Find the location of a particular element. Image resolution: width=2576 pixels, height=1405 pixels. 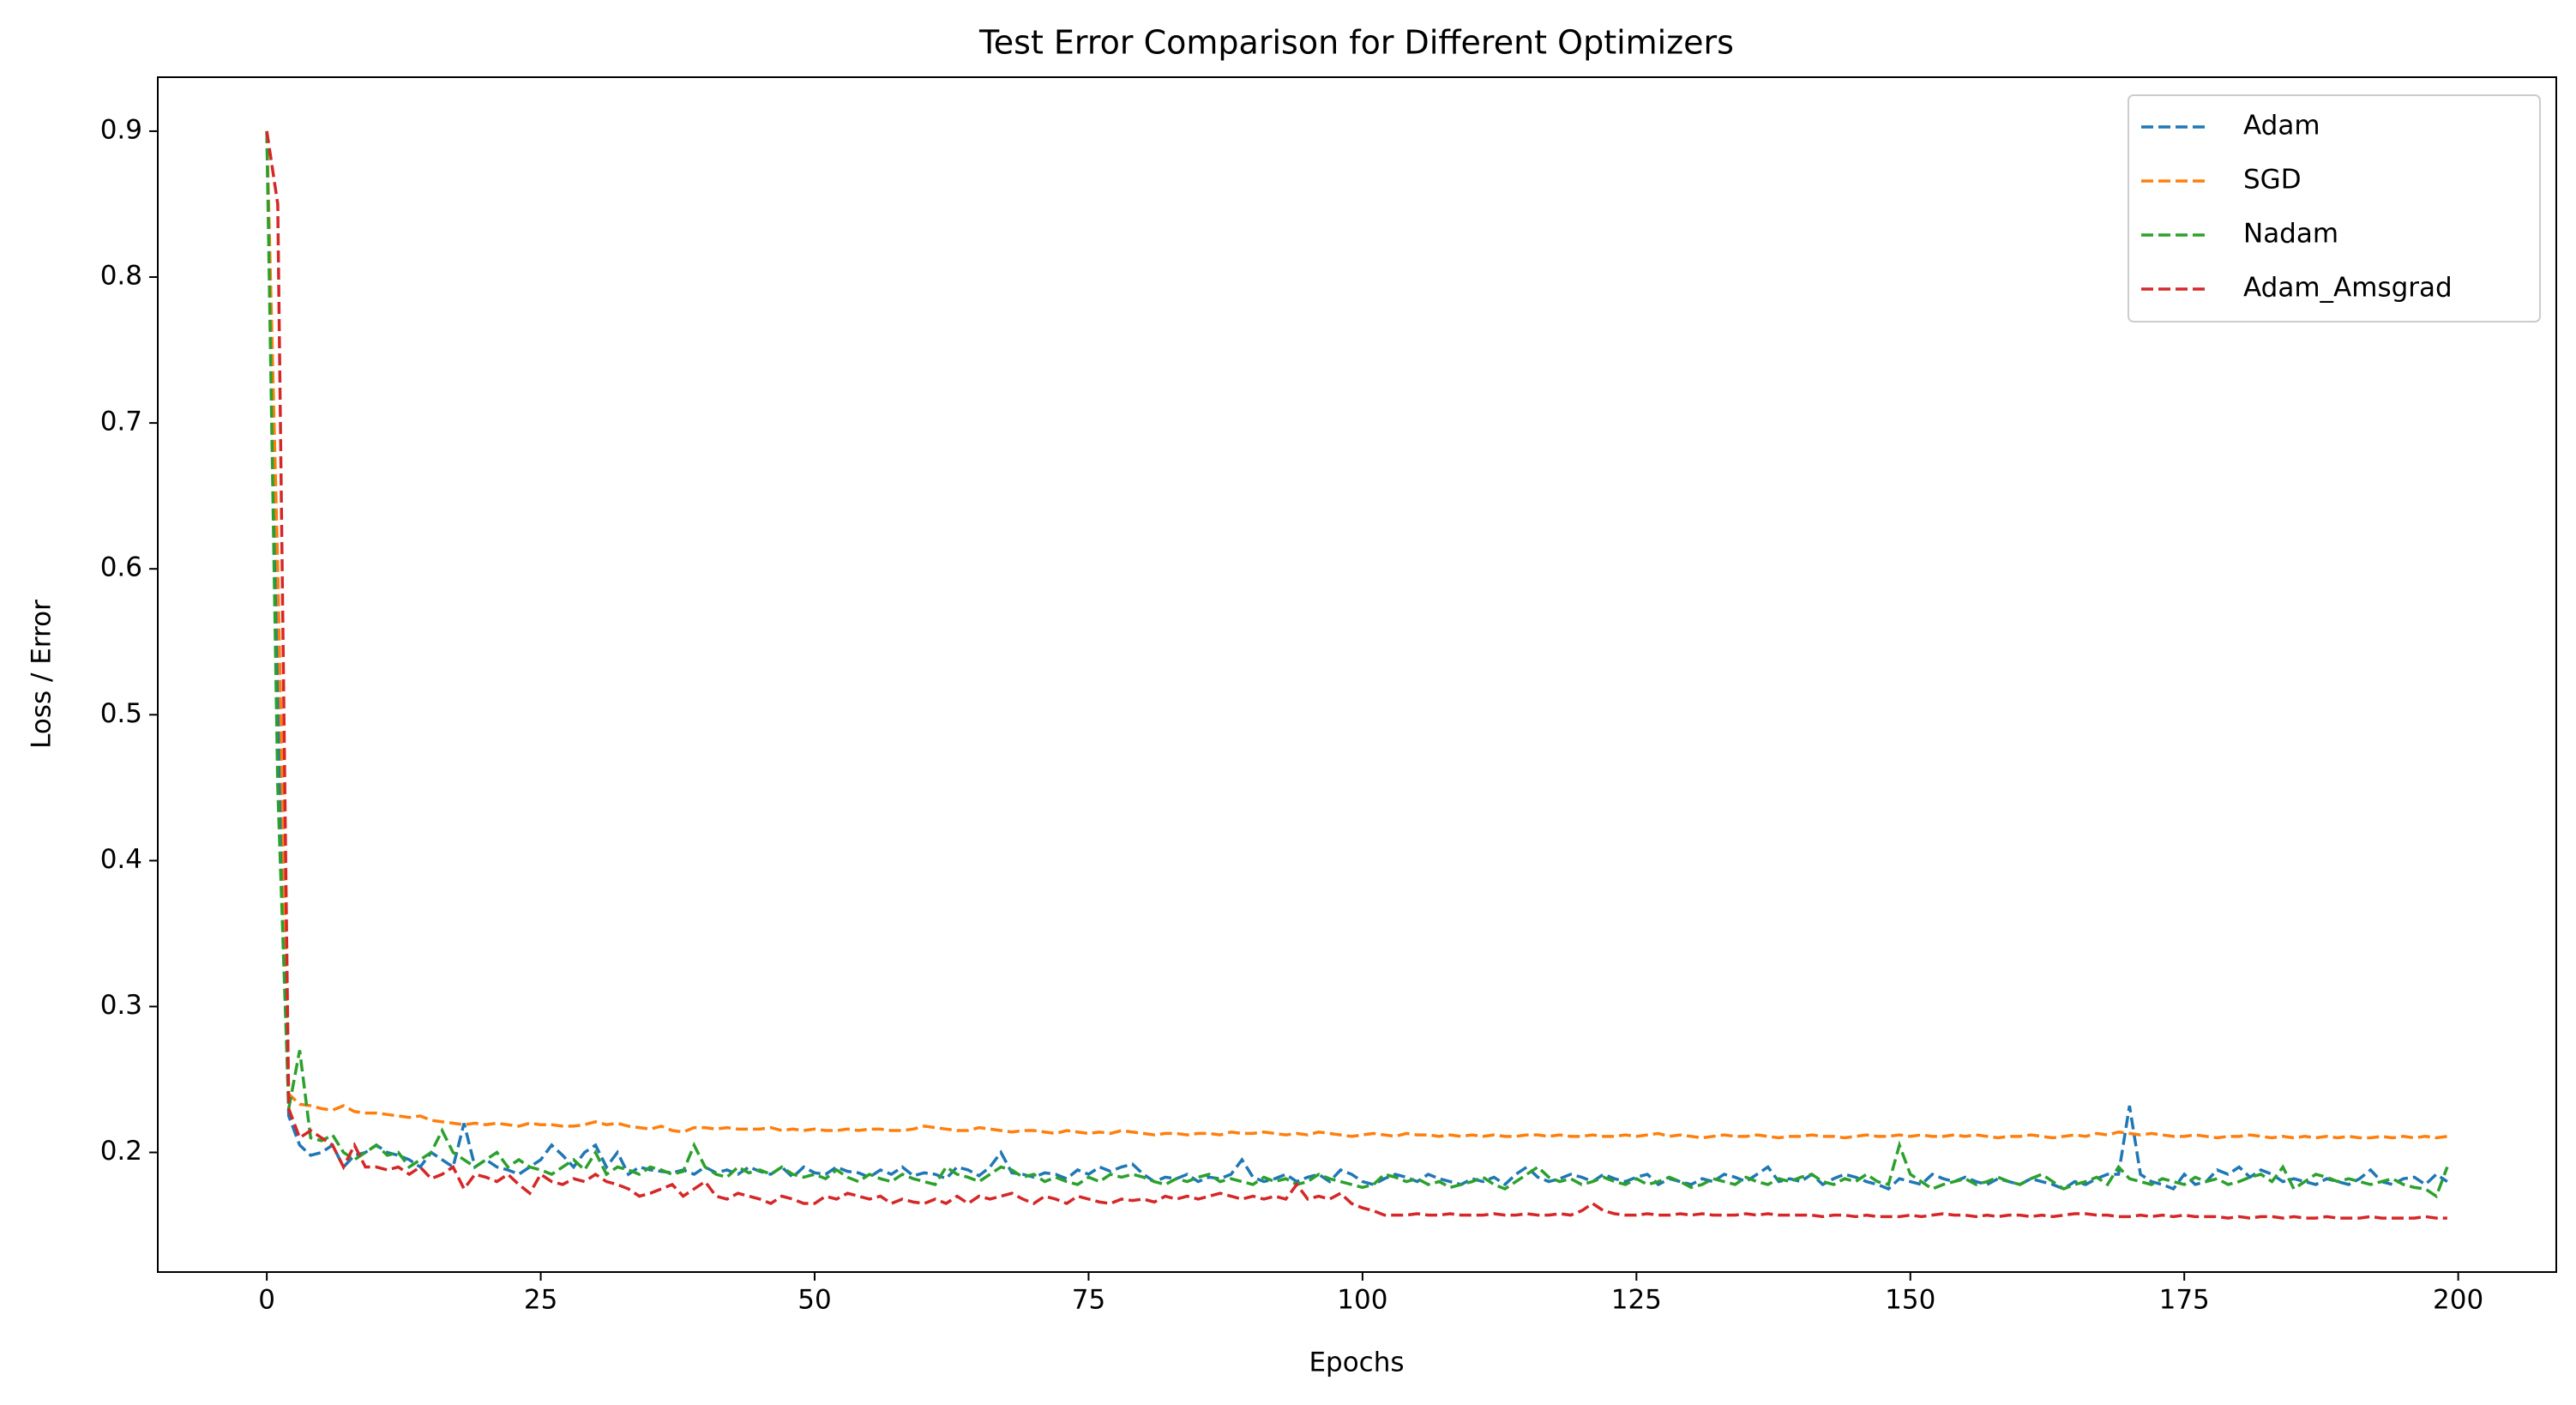

x-tick-label: 150 is located at coordinates (1910, 1300).